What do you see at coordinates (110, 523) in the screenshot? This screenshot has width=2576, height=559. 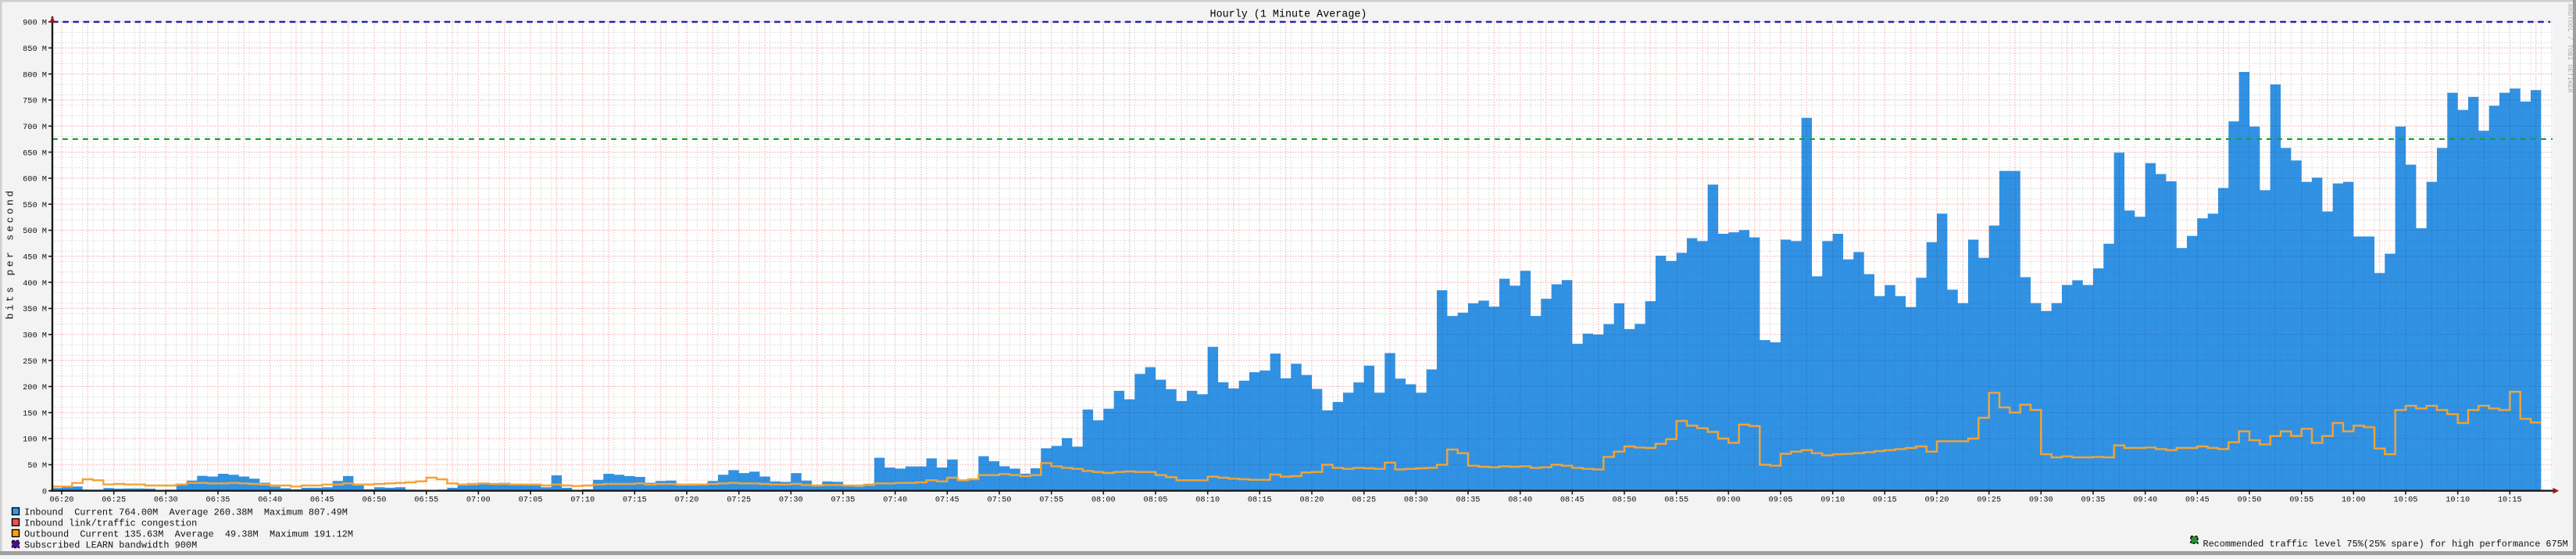 I see `svg-text:Inbound link/traffic congestio: Inbound link/traffic congestion` at bounding box center [110, 523].